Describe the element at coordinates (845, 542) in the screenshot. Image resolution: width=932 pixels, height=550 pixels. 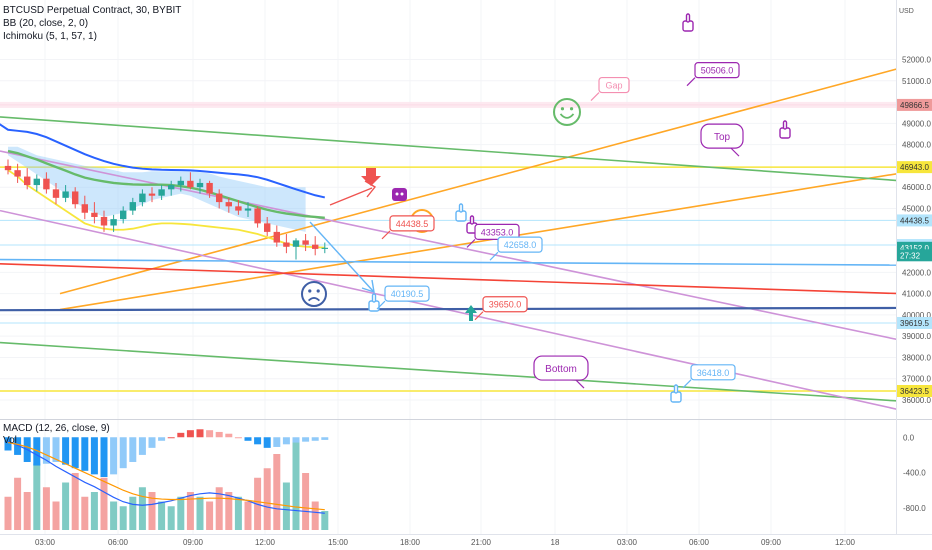
I see `time-tick-label: 12:00` at that location.